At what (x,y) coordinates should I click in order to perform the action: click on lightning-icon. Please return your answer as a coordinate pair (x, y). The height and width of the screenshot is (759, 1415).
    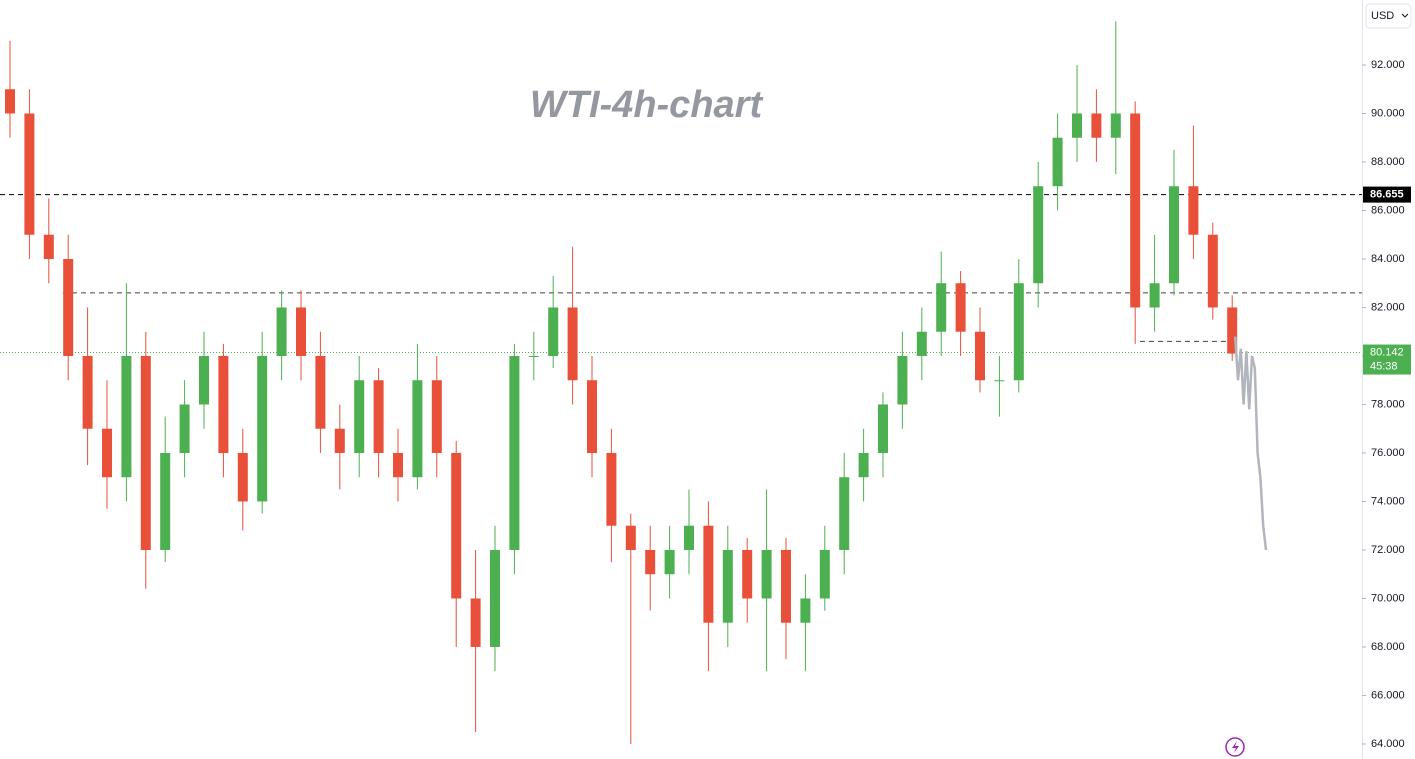
    Looking at the image, I should click on (1235, 747).